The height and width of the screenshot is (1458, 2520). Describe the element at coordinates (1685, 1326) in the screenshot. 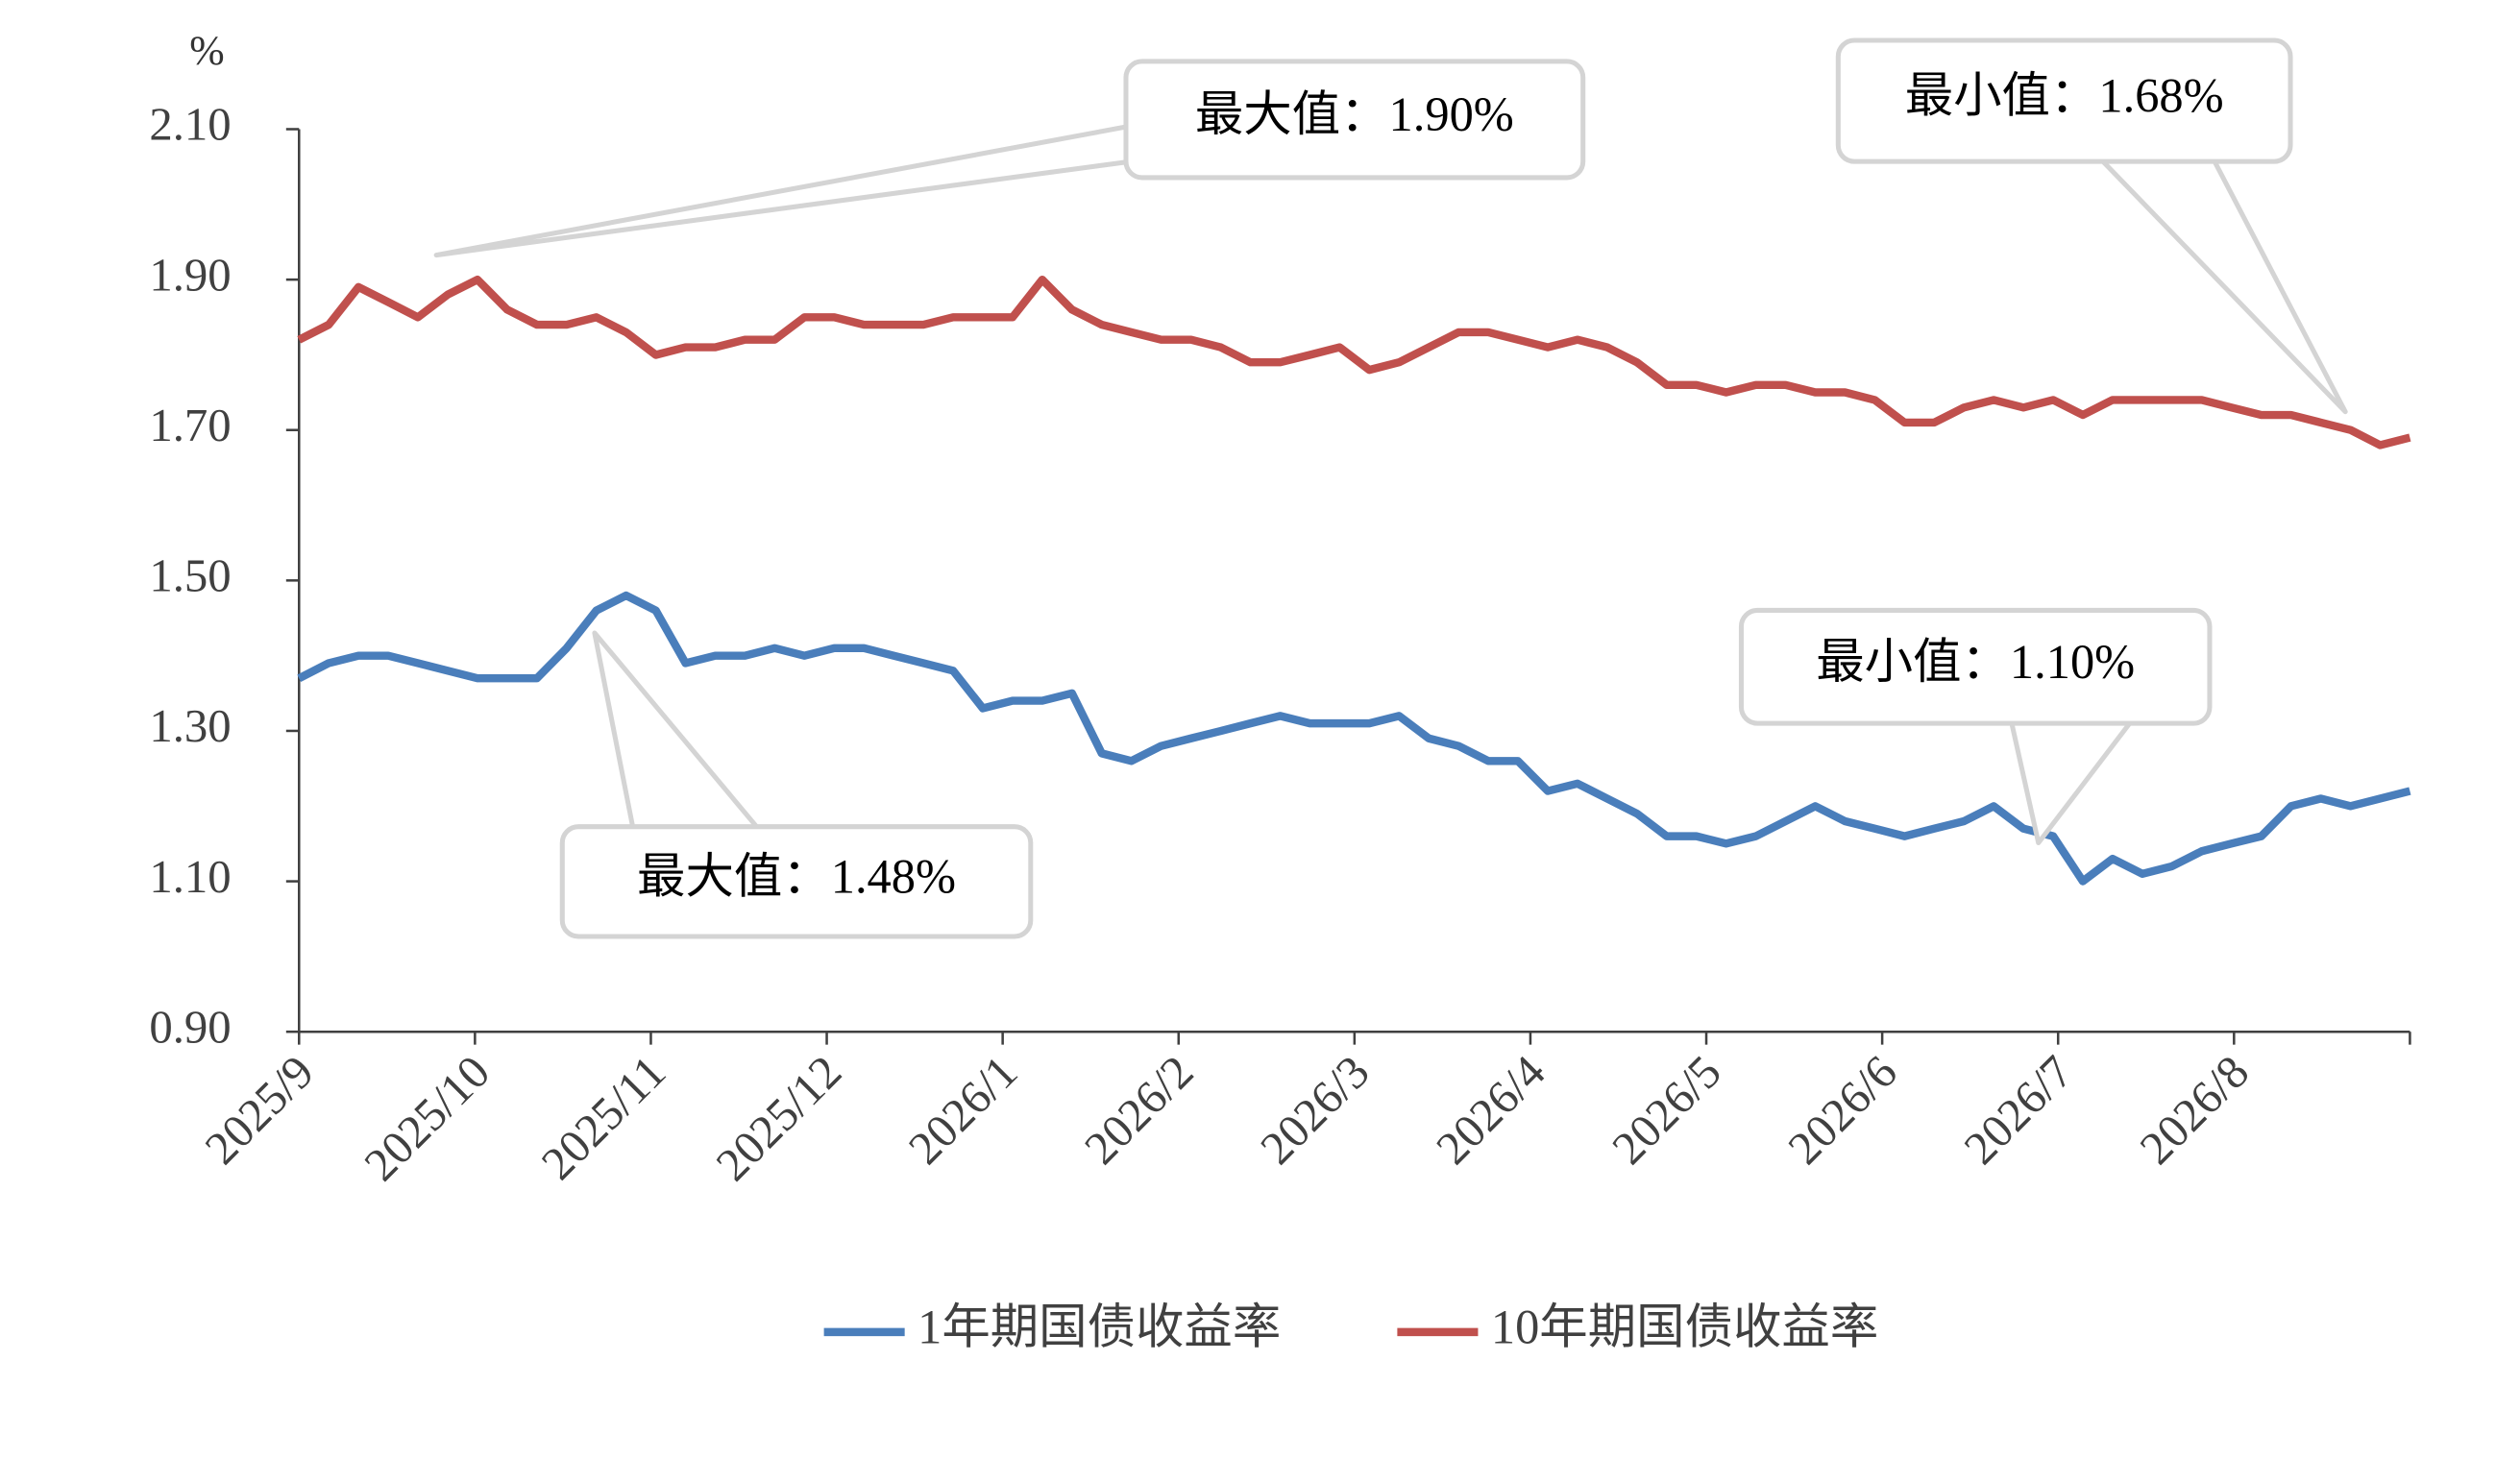

I see `legend-text: 10年期国债收益率` at that location.